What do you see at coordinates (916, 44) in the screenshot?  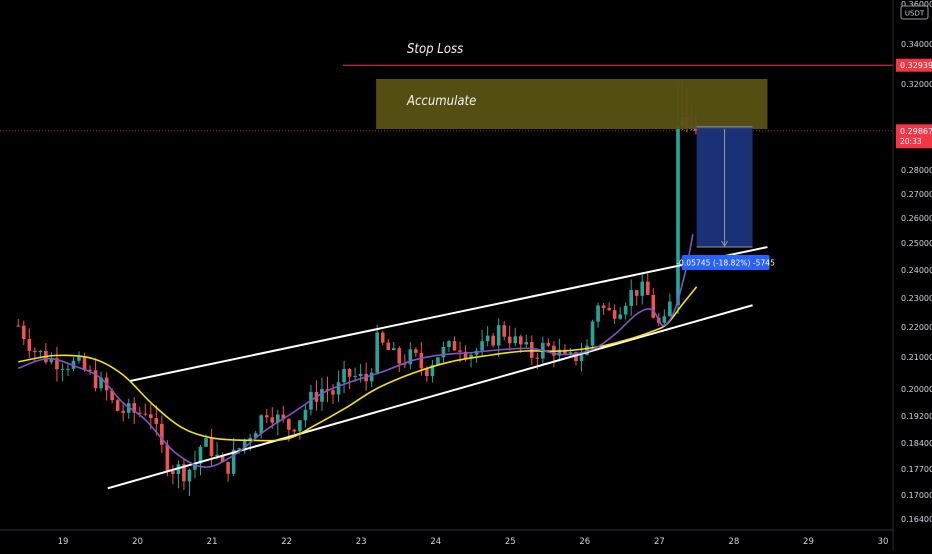 I see `price-tick-label: 0.34000` at bounding box center [916, 44].